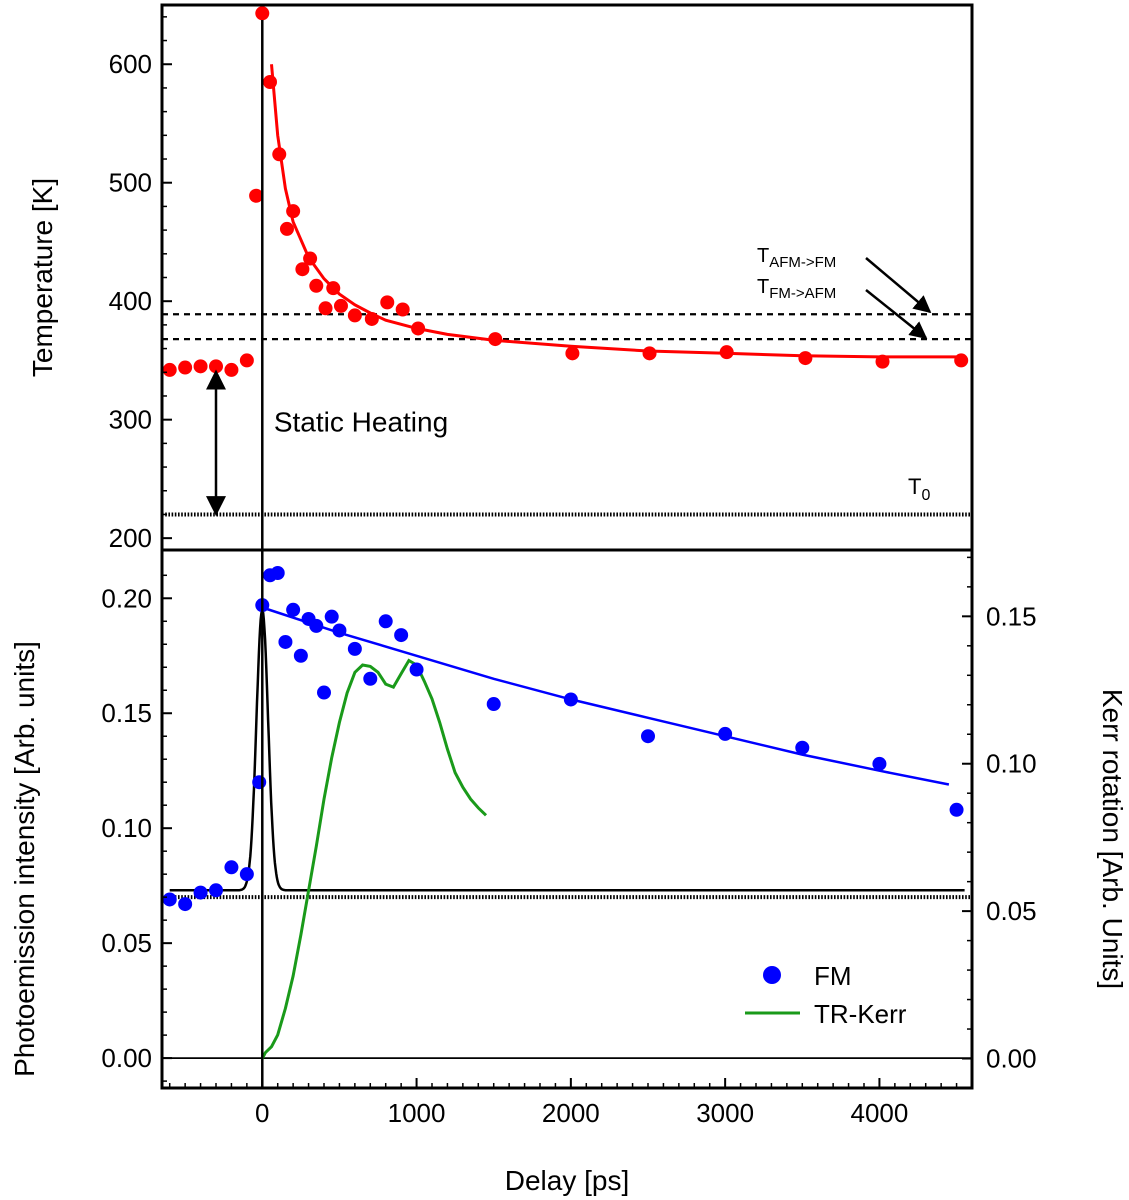 The width and height of the screenshot is (1129, 1200). I want to click on static-heating-label: Static Heating, so click(361, 422).